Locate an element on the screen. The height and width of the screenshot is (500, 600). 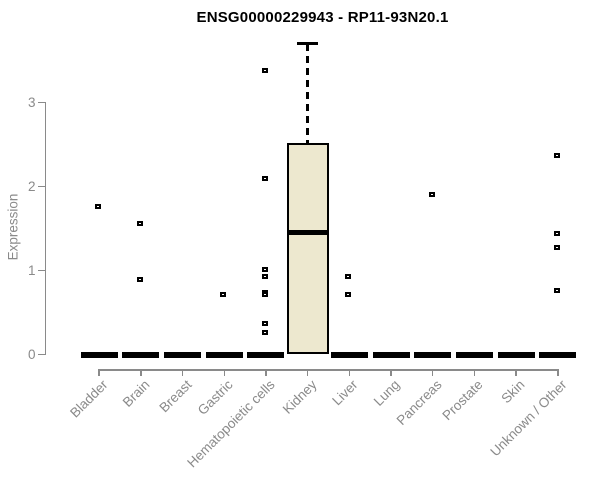
whisker-cap-upper is located at coordinates (308, 43).